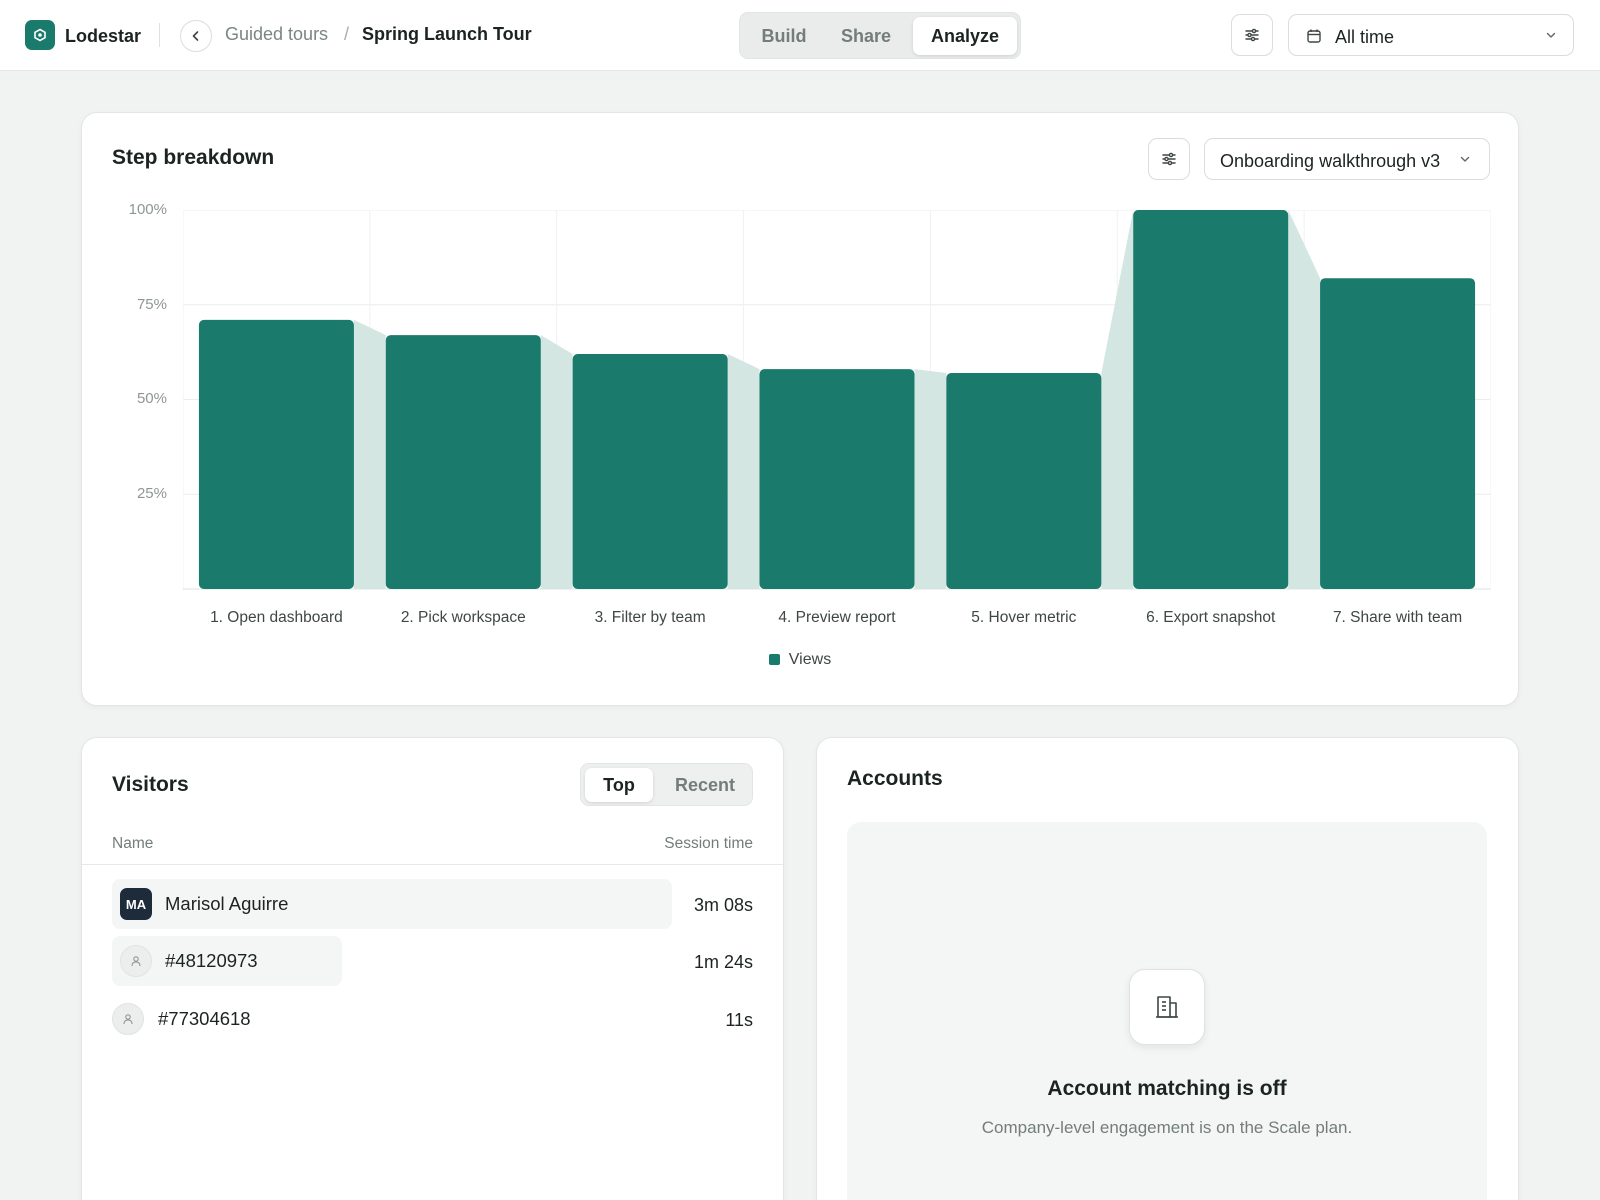  I want to click on x-tick-label: 3. Filter by team, so click(650, 617).